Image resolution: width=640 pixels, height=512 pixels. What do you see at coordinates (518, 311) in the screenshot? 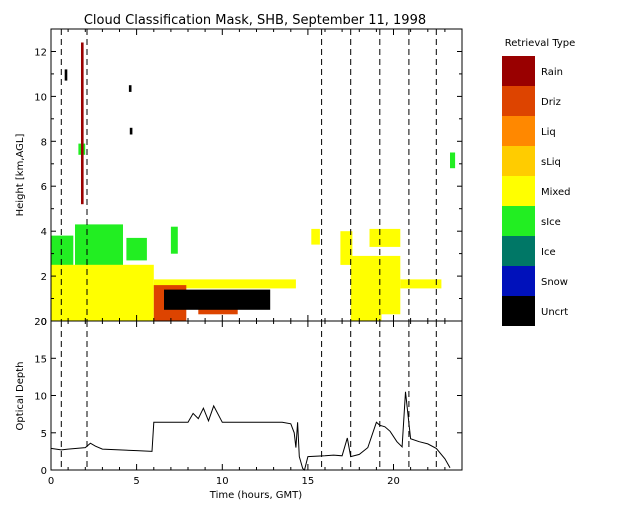
I see `legend-swatch-uncrt` at bounding box center [518, 311].